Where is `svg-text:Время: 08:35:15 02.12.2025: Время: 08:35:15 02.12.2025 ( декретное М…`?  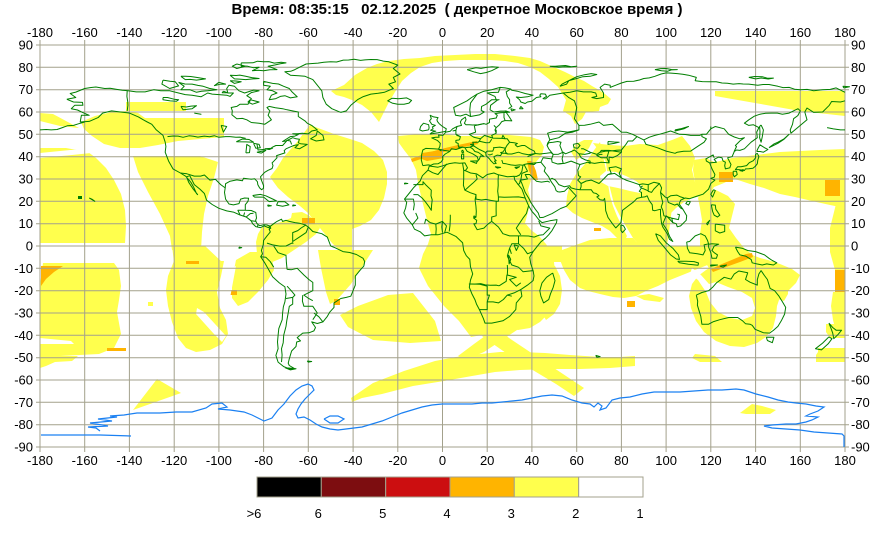
svg-text:Время: 08:35:15 02.12.2025: Время: 08:35:15 02.12.2025 ( декретное М… is located at coordinates (456, 9).